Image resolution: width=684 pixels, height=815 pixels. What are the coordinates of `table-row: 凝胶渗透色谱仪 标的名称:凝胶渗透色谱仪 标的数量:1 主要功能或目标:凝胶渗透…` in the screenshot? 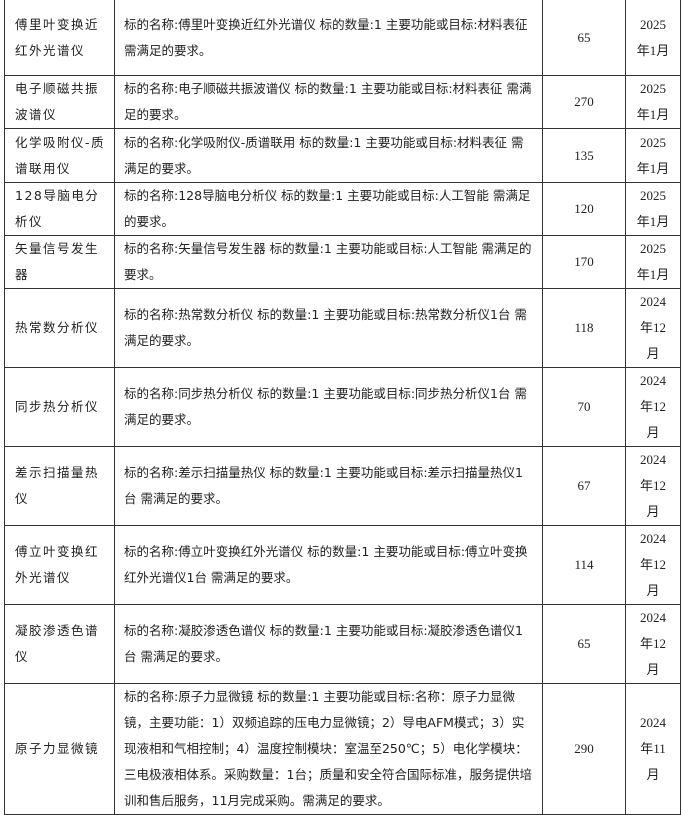 It's located at (342, 644).